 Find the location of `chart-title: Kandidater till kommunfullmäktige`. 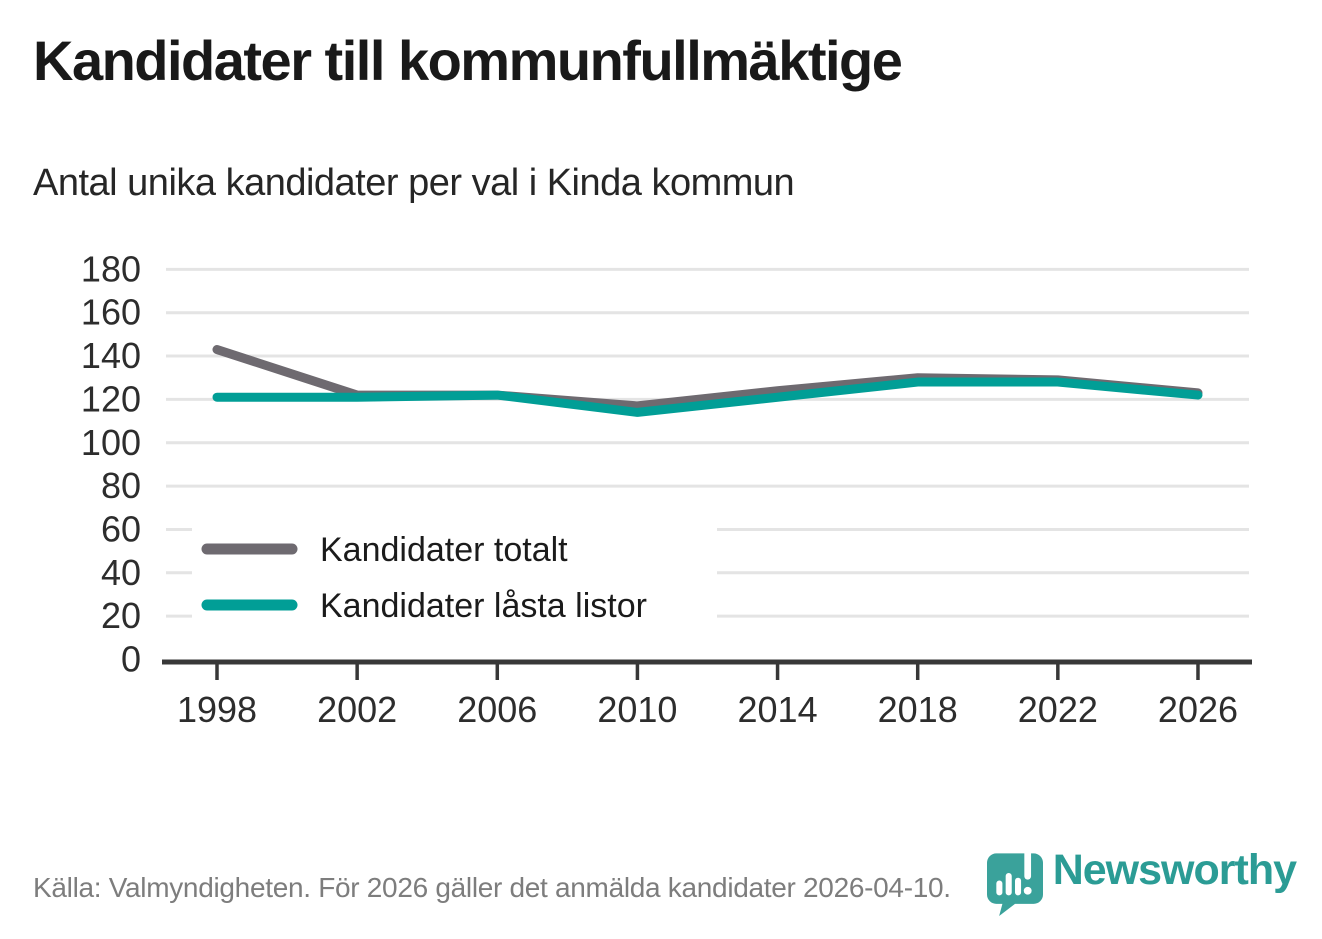

chart-title: Kandidater till kommunfullmäktige is located at coordinates (468, 60).